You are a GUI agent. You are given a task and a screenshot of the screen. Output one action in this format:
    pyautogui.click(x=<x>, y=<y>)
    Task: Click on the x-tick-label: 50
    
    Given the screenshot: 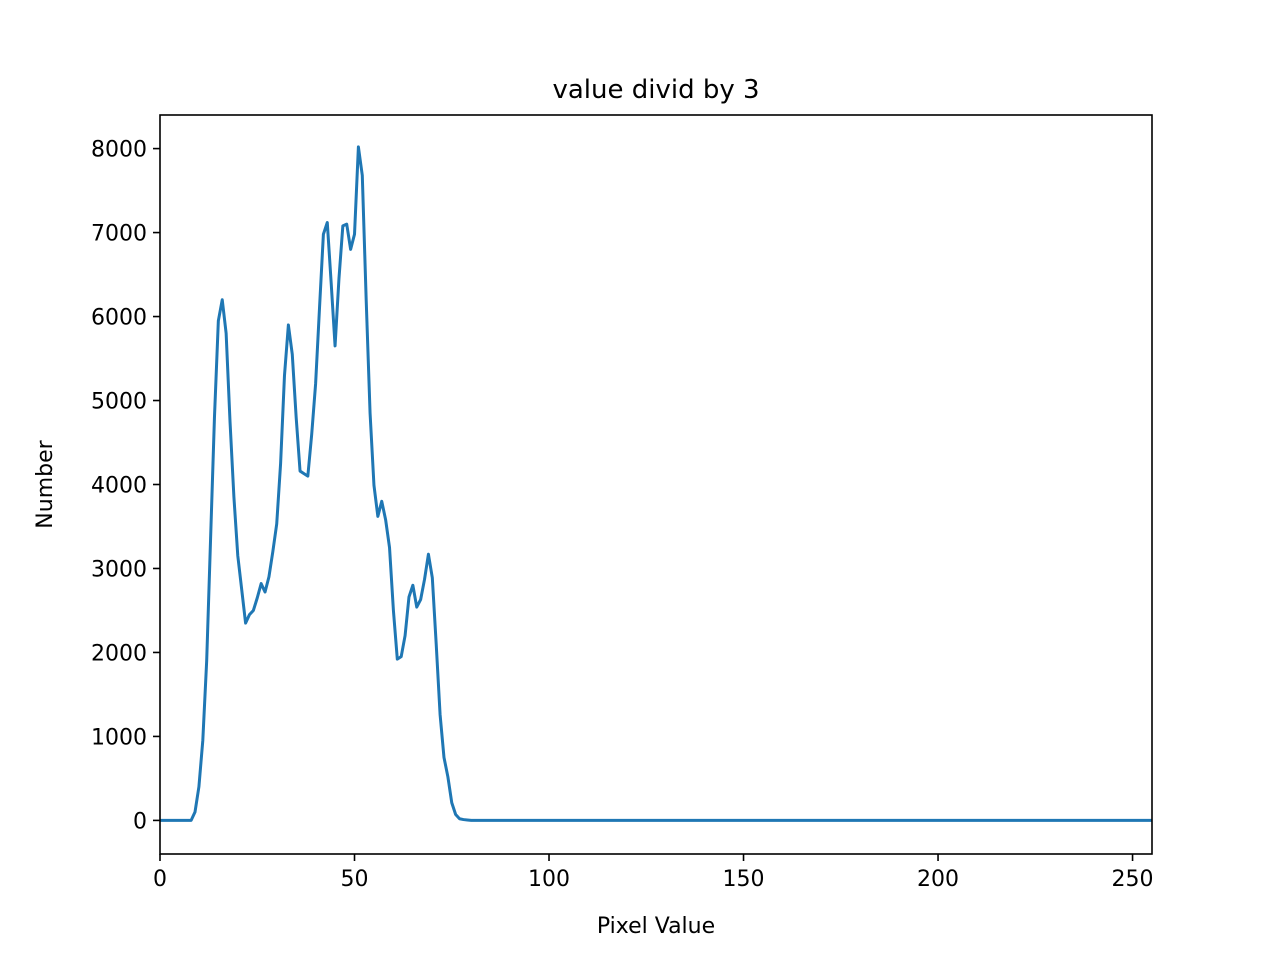 What is the action you would take?
    pyautogui.click(x=355, y=879)
    